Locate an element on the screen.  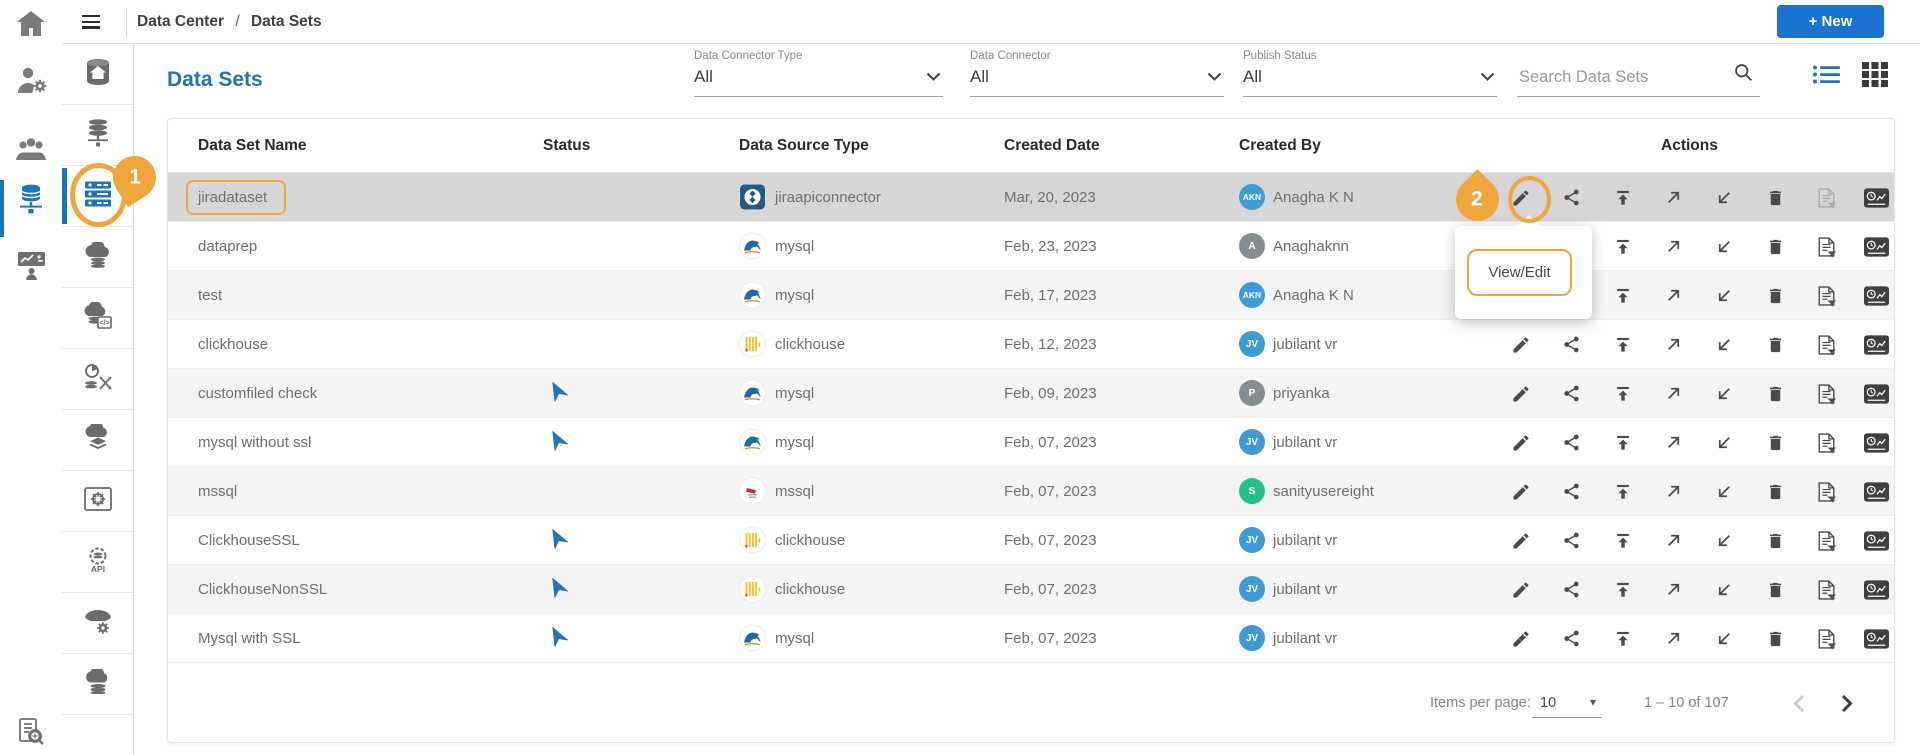
dataset-name: mysql without ssl is located at coordinates (255, 442).